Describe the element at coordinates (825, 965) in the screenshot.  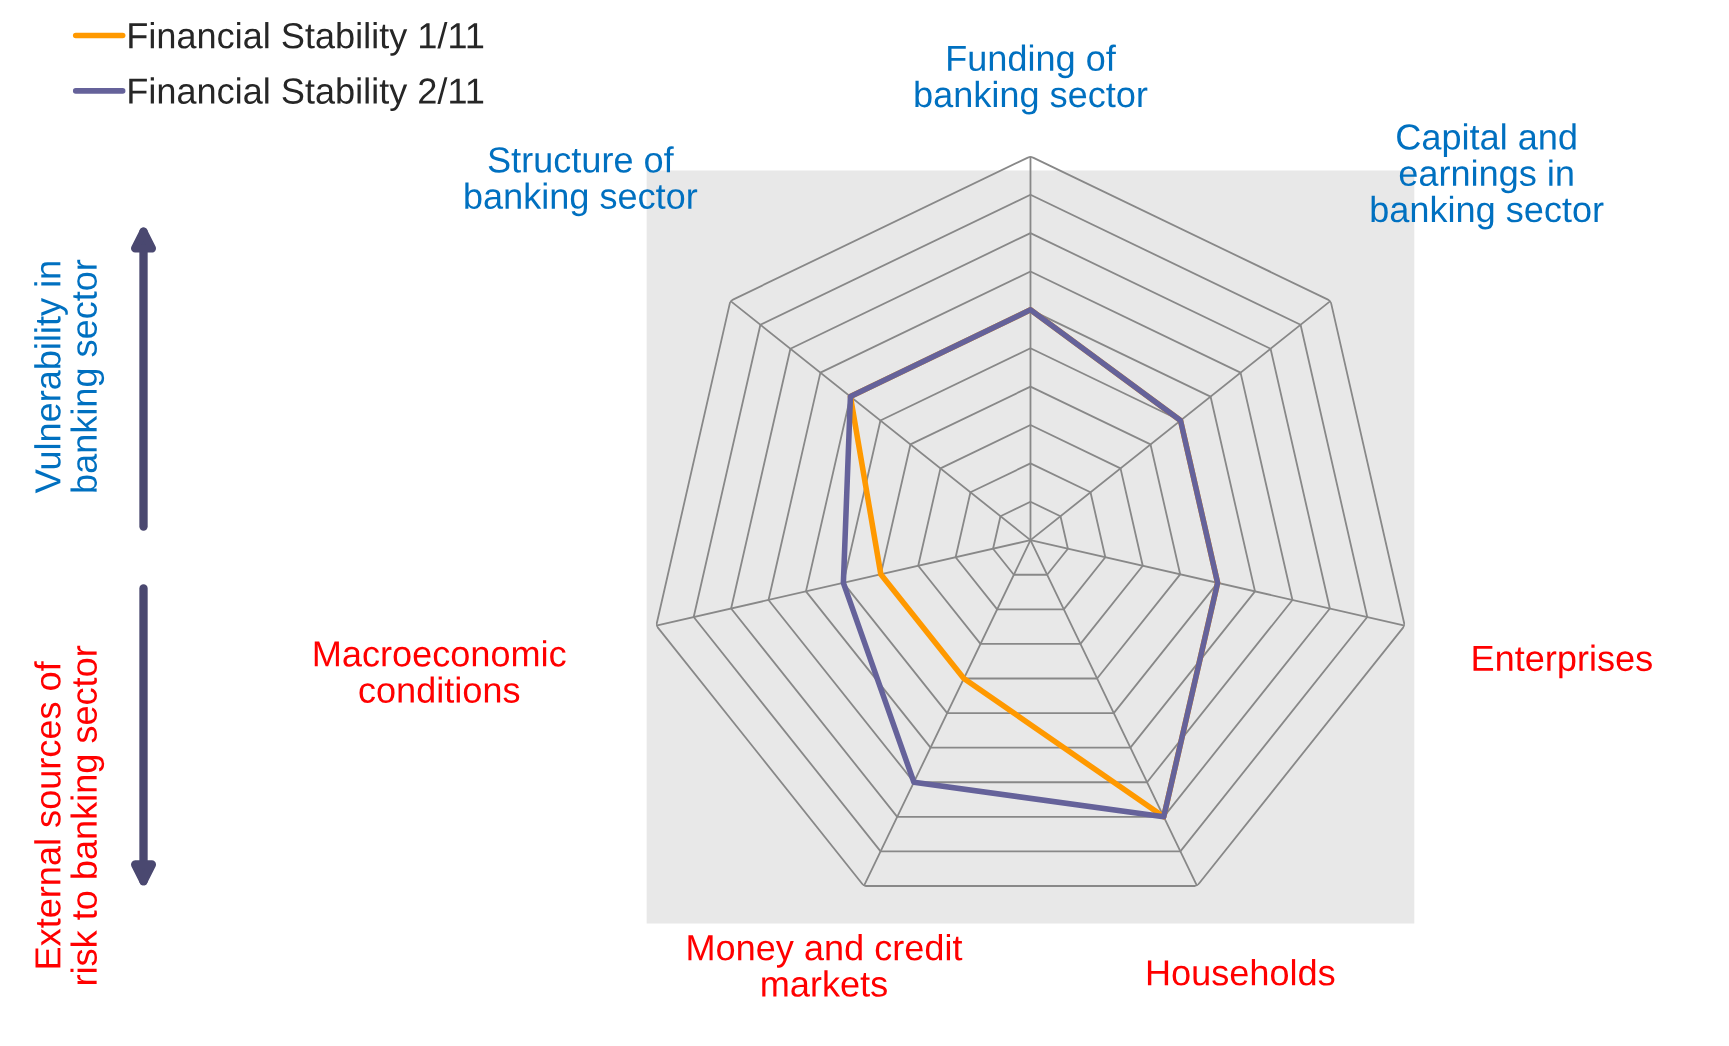
I see `spoke-label: Money and credit markets` at that location.